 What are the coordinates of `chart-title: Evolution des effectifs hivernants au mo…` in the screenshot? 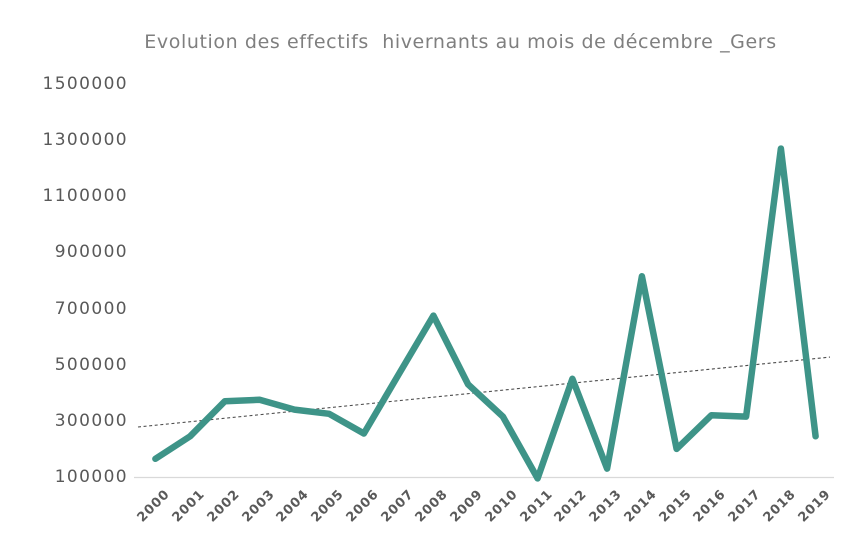 It's located at (460, 42).